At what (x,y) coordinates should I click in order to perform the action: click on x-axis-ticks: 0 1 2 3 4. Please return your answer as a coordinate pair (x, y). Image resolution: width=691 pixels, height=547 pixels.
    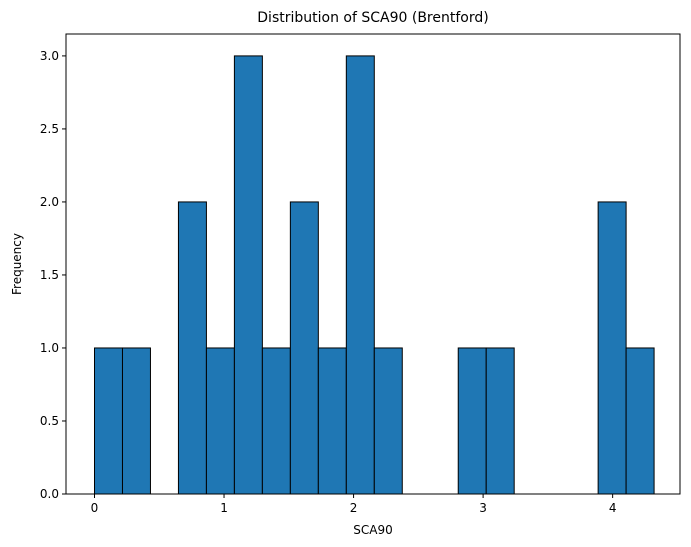
    Looking at the image, I should click on (354, 504).